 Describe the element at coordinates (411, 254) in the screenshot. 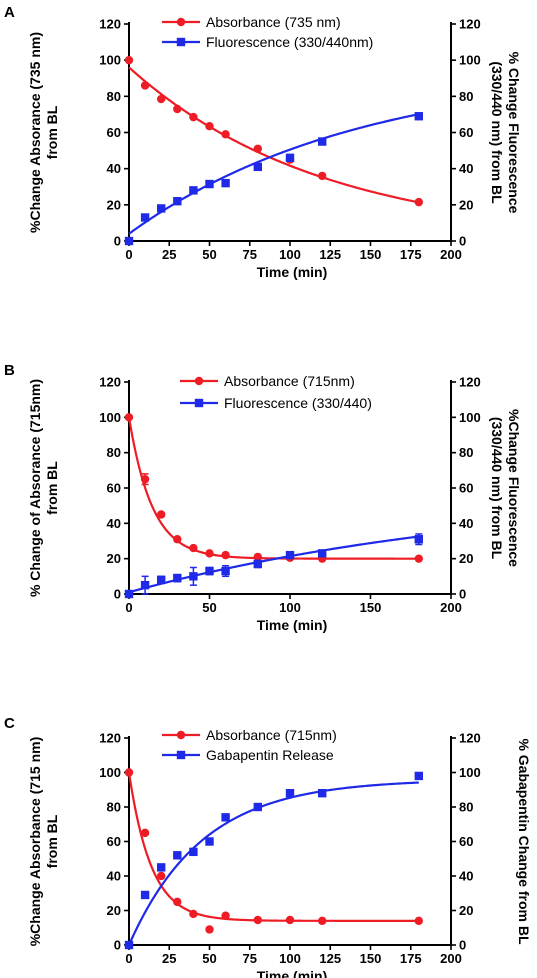

I see `x-tick-label: 175` at that location.